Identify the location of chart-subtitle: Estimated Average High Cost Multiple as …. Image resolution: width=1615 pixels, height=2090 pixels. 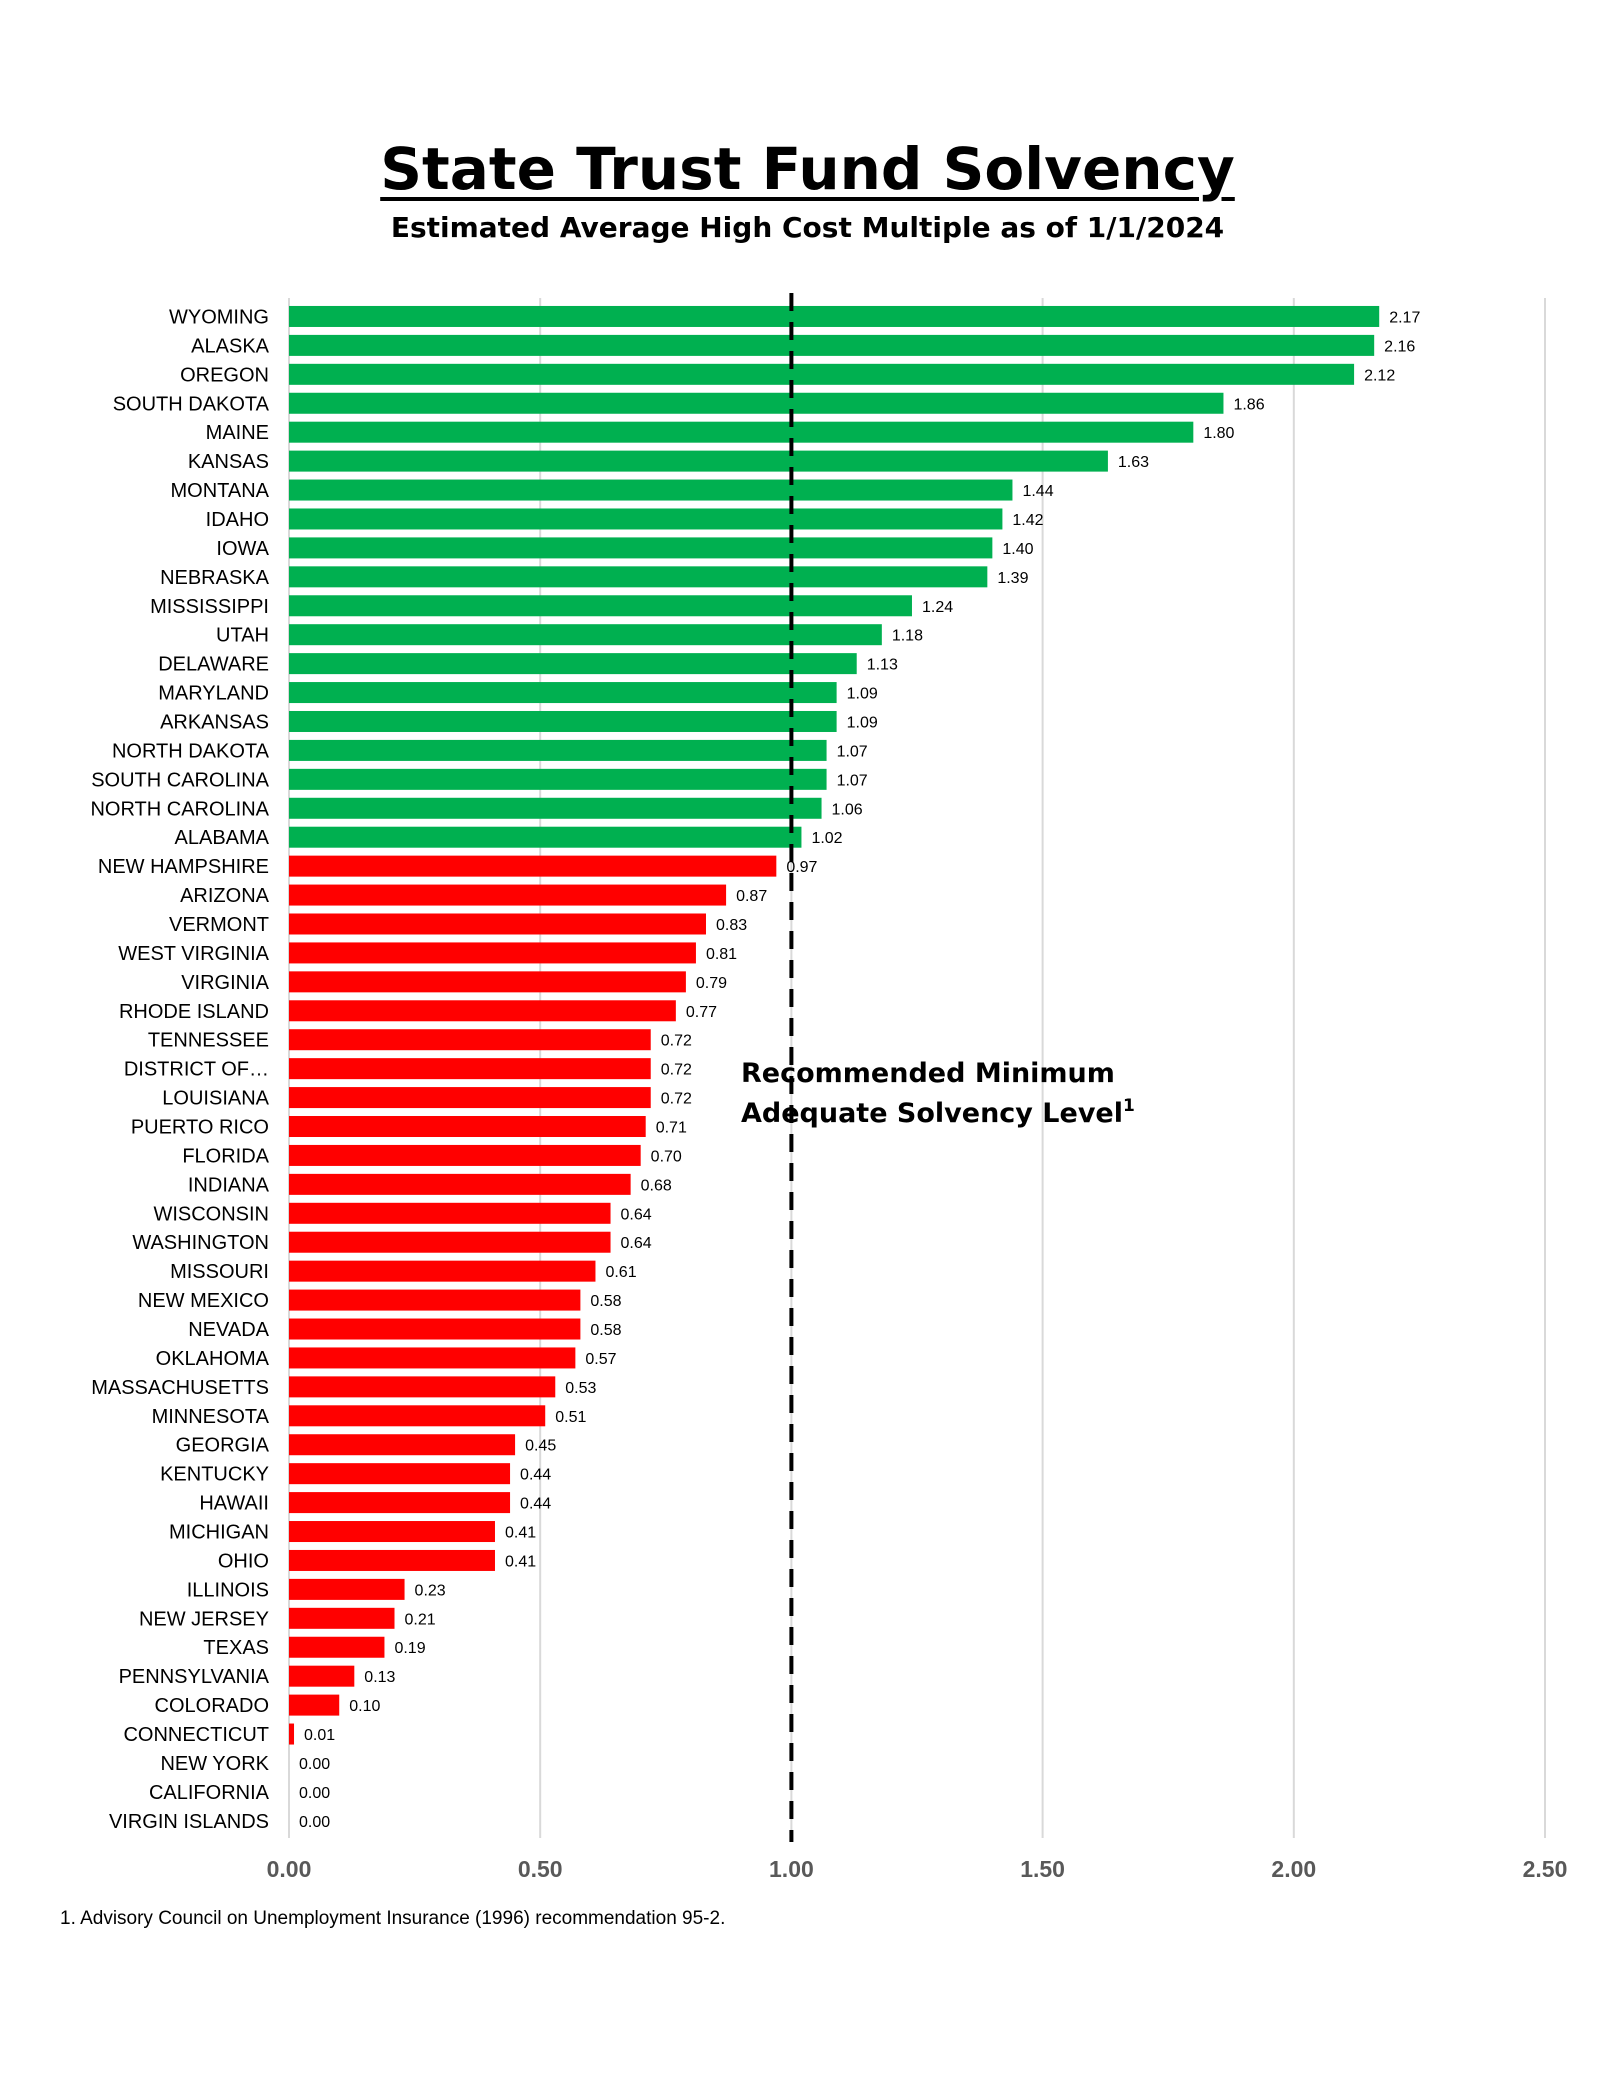
(807, 227).